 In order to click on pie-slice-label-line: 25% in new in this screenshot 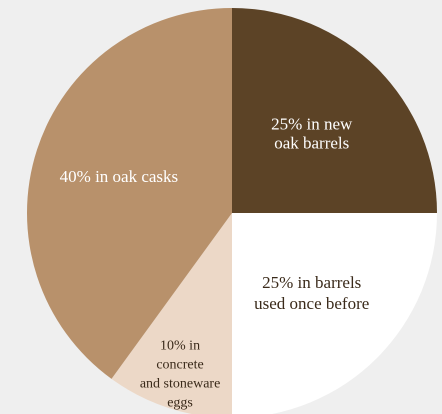, I will do `click(312, 124)`.